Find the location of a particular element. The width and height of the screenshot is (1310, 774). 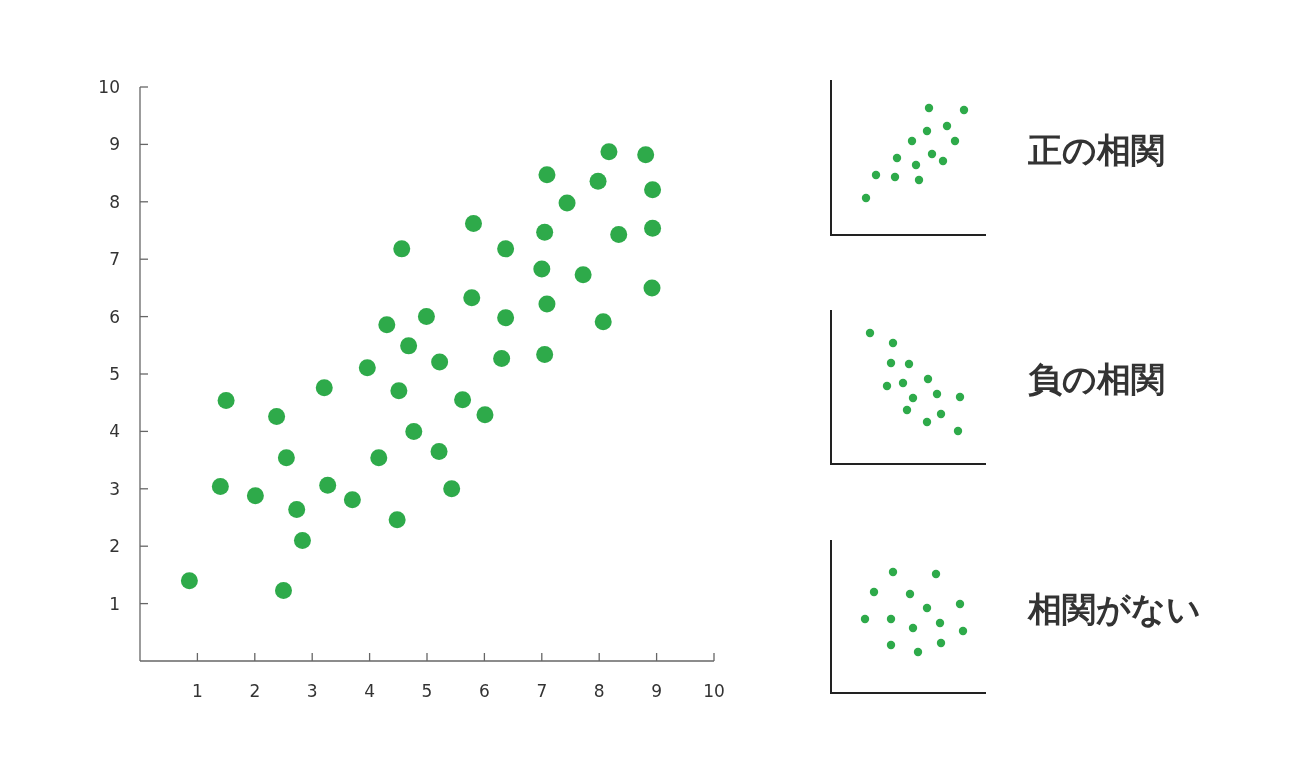

text: 正の相関 is located at coordinates (1096, 149).